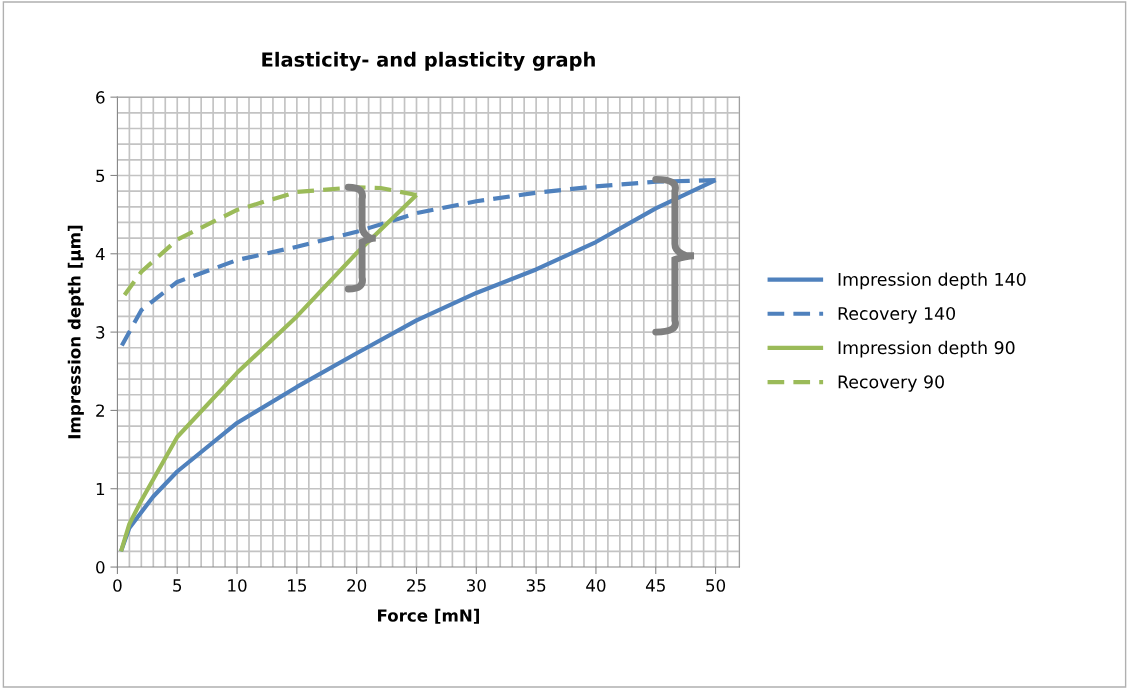 The height and width of the screenshot is (689, 1129). I want to click on x-tick-label: 5, so click(177, 585).